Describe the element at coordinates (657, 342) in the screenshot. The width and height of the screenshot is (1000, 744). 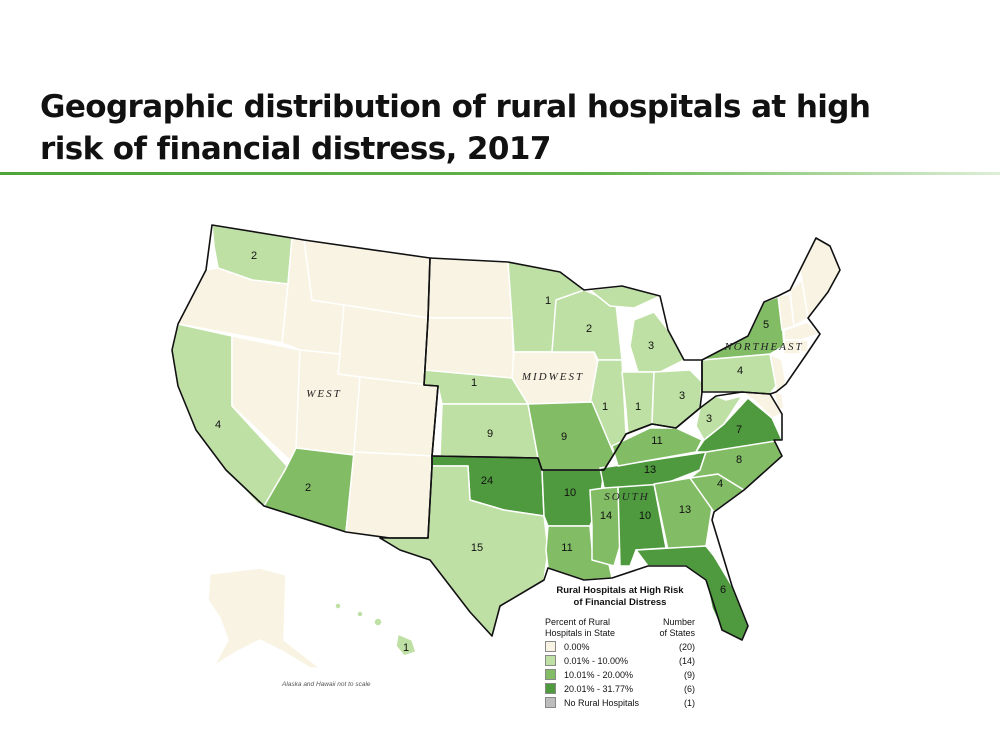
I see `state-MI` at that location.